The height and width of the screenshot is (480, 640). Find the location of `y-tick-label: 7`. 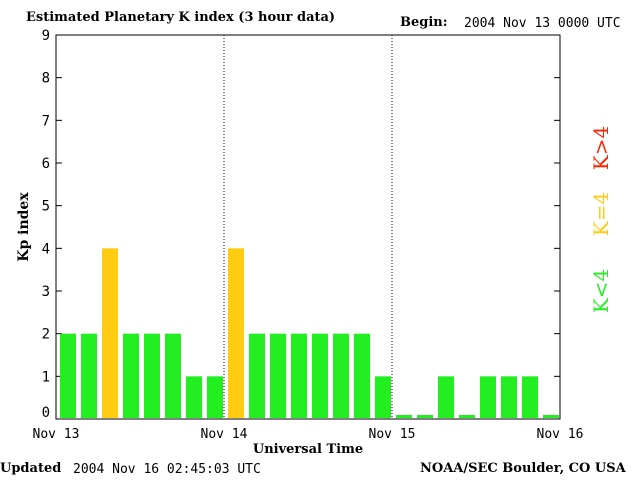

y-tick-label: 7 is located at coordinates (46, 121).